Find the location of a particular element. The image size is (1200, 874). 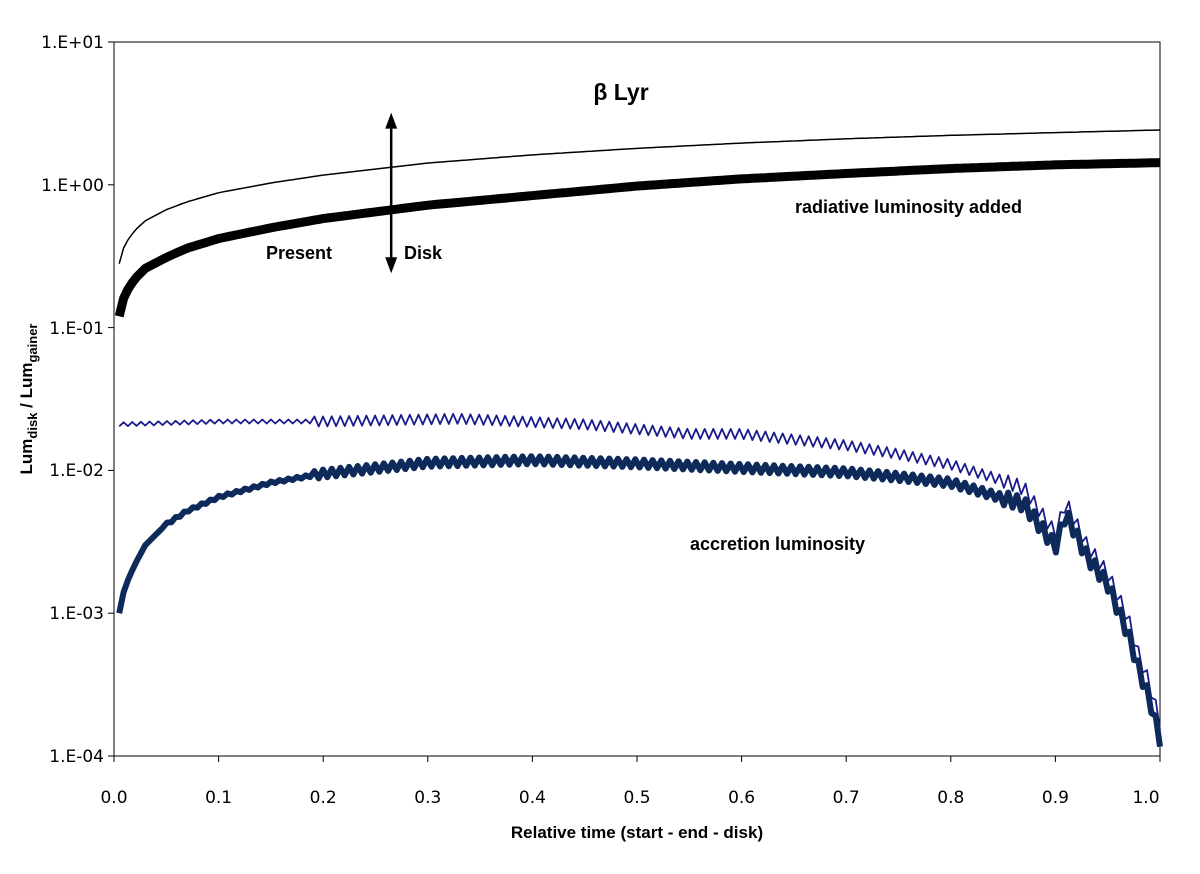

x-tick-label: 0.6 is located at coordinates (741, 798).